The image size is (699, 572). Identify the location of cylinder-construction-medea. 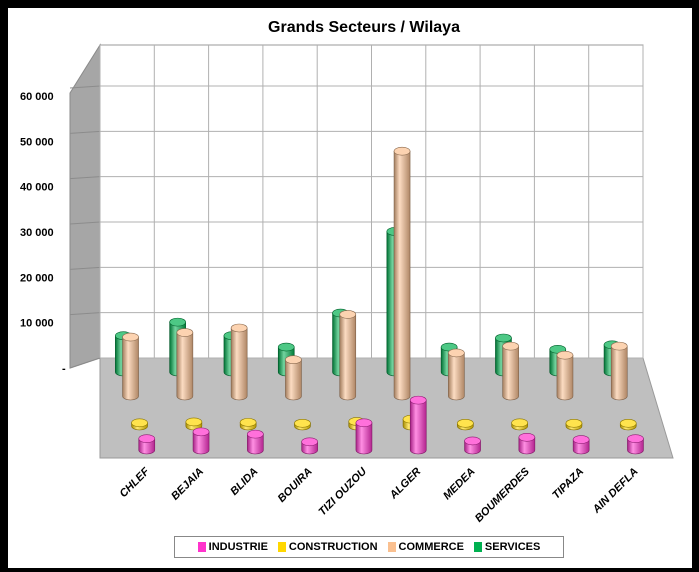
(465, 424).